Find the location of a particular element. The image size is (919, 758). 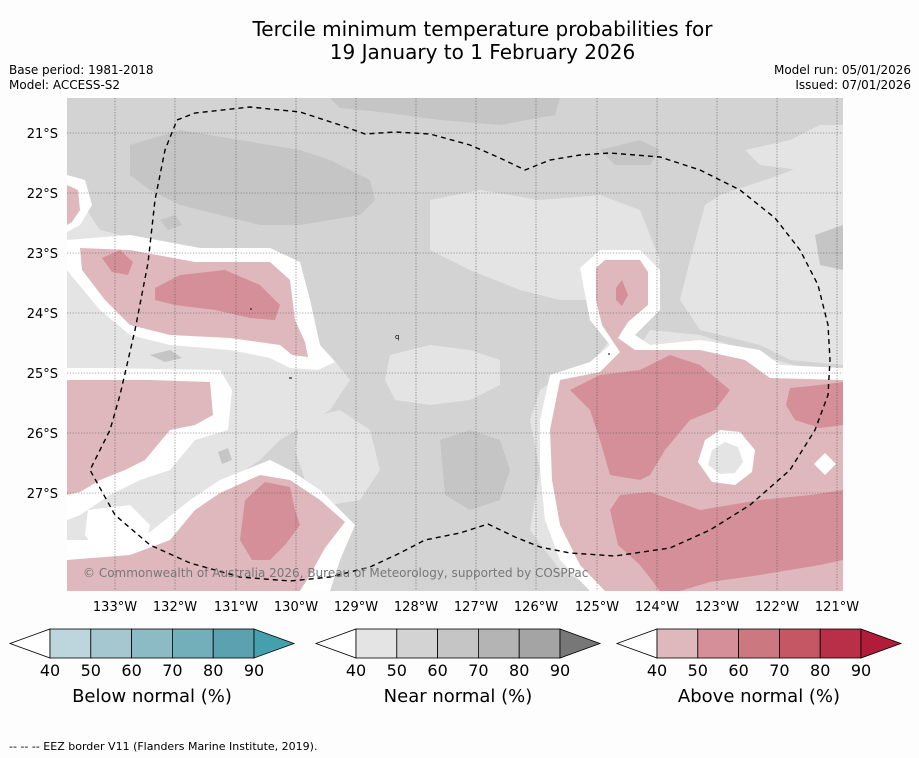

lon-label: 123°W is located at coordinates (717, 607).